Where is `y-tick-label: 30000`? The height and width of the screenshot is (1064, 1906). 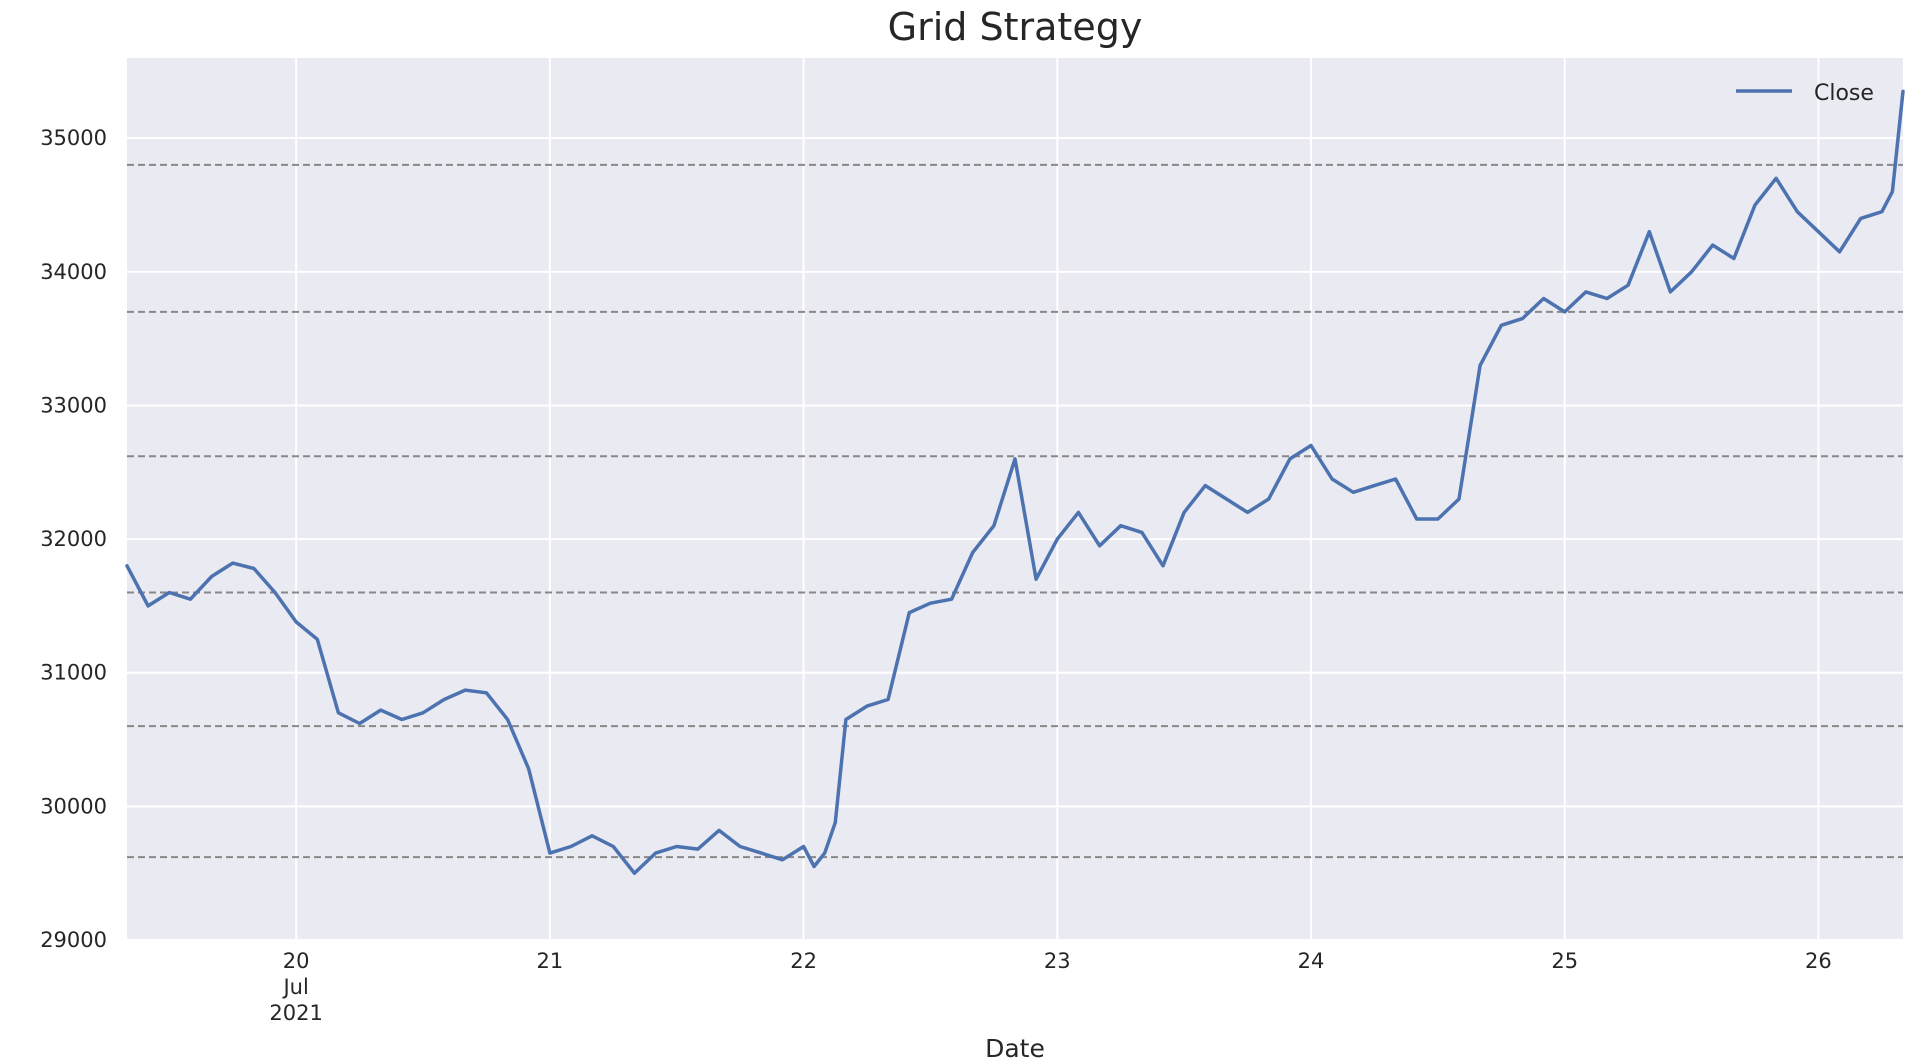 y-tick-label: 30000 is located at coordinates (73, 806).